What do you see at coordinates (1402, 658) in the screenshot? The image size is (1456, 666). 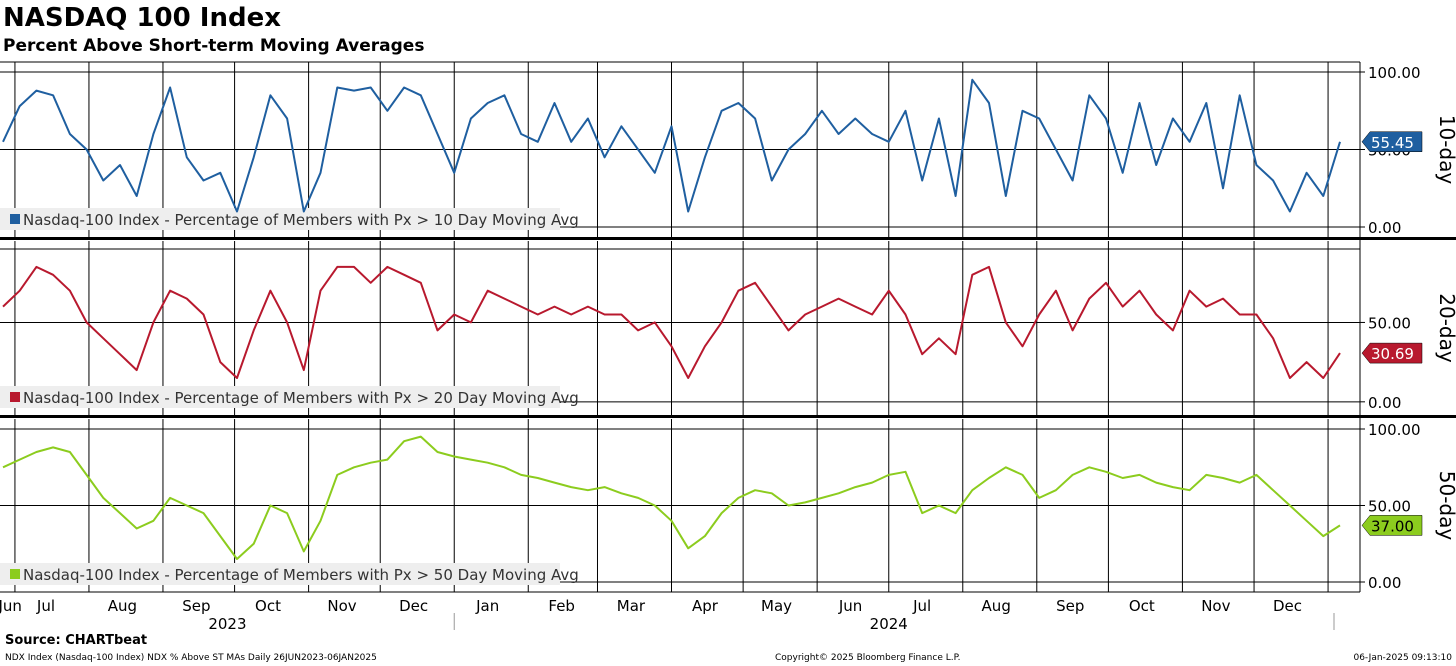 I see `footer-timestamp: 06-Jan-2025 09:13:10` at bounding box center [1402, 658].